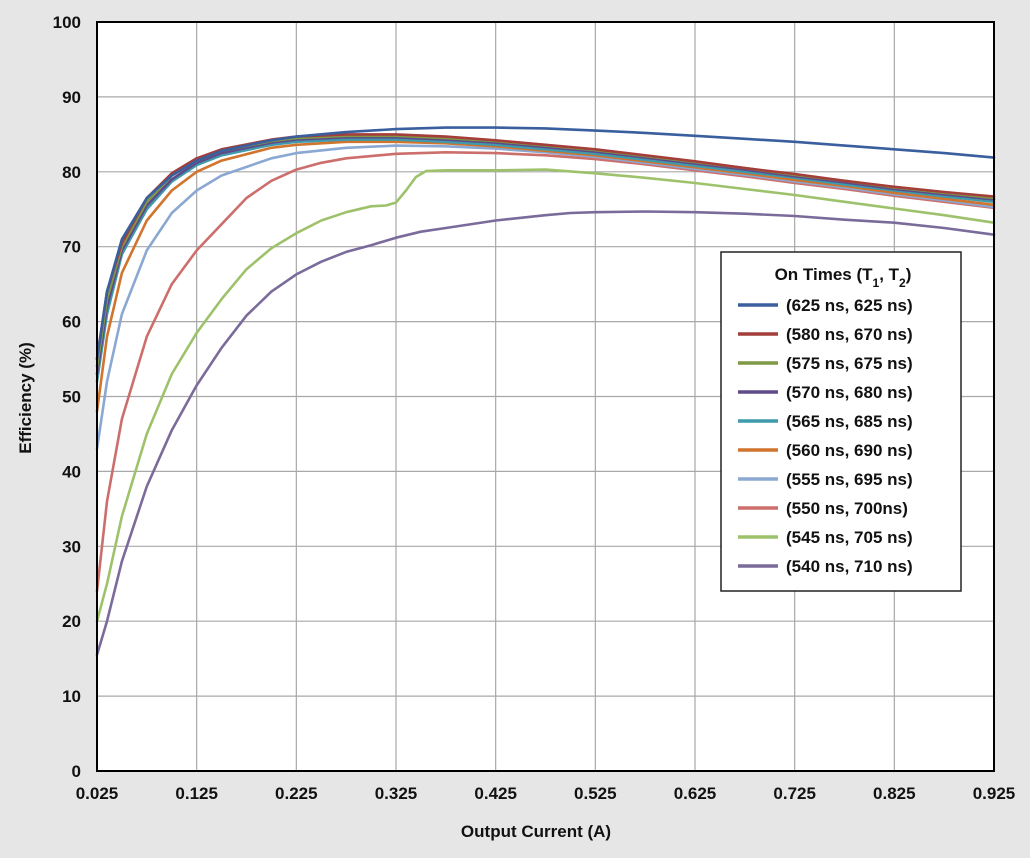 The width and height of the screenshot is (1030, 858). What do you see at coordinates (849, 305) in the screenshot?
I see `legend-label: (625 ns, 625 ns)` at bounding box center [849, 305].